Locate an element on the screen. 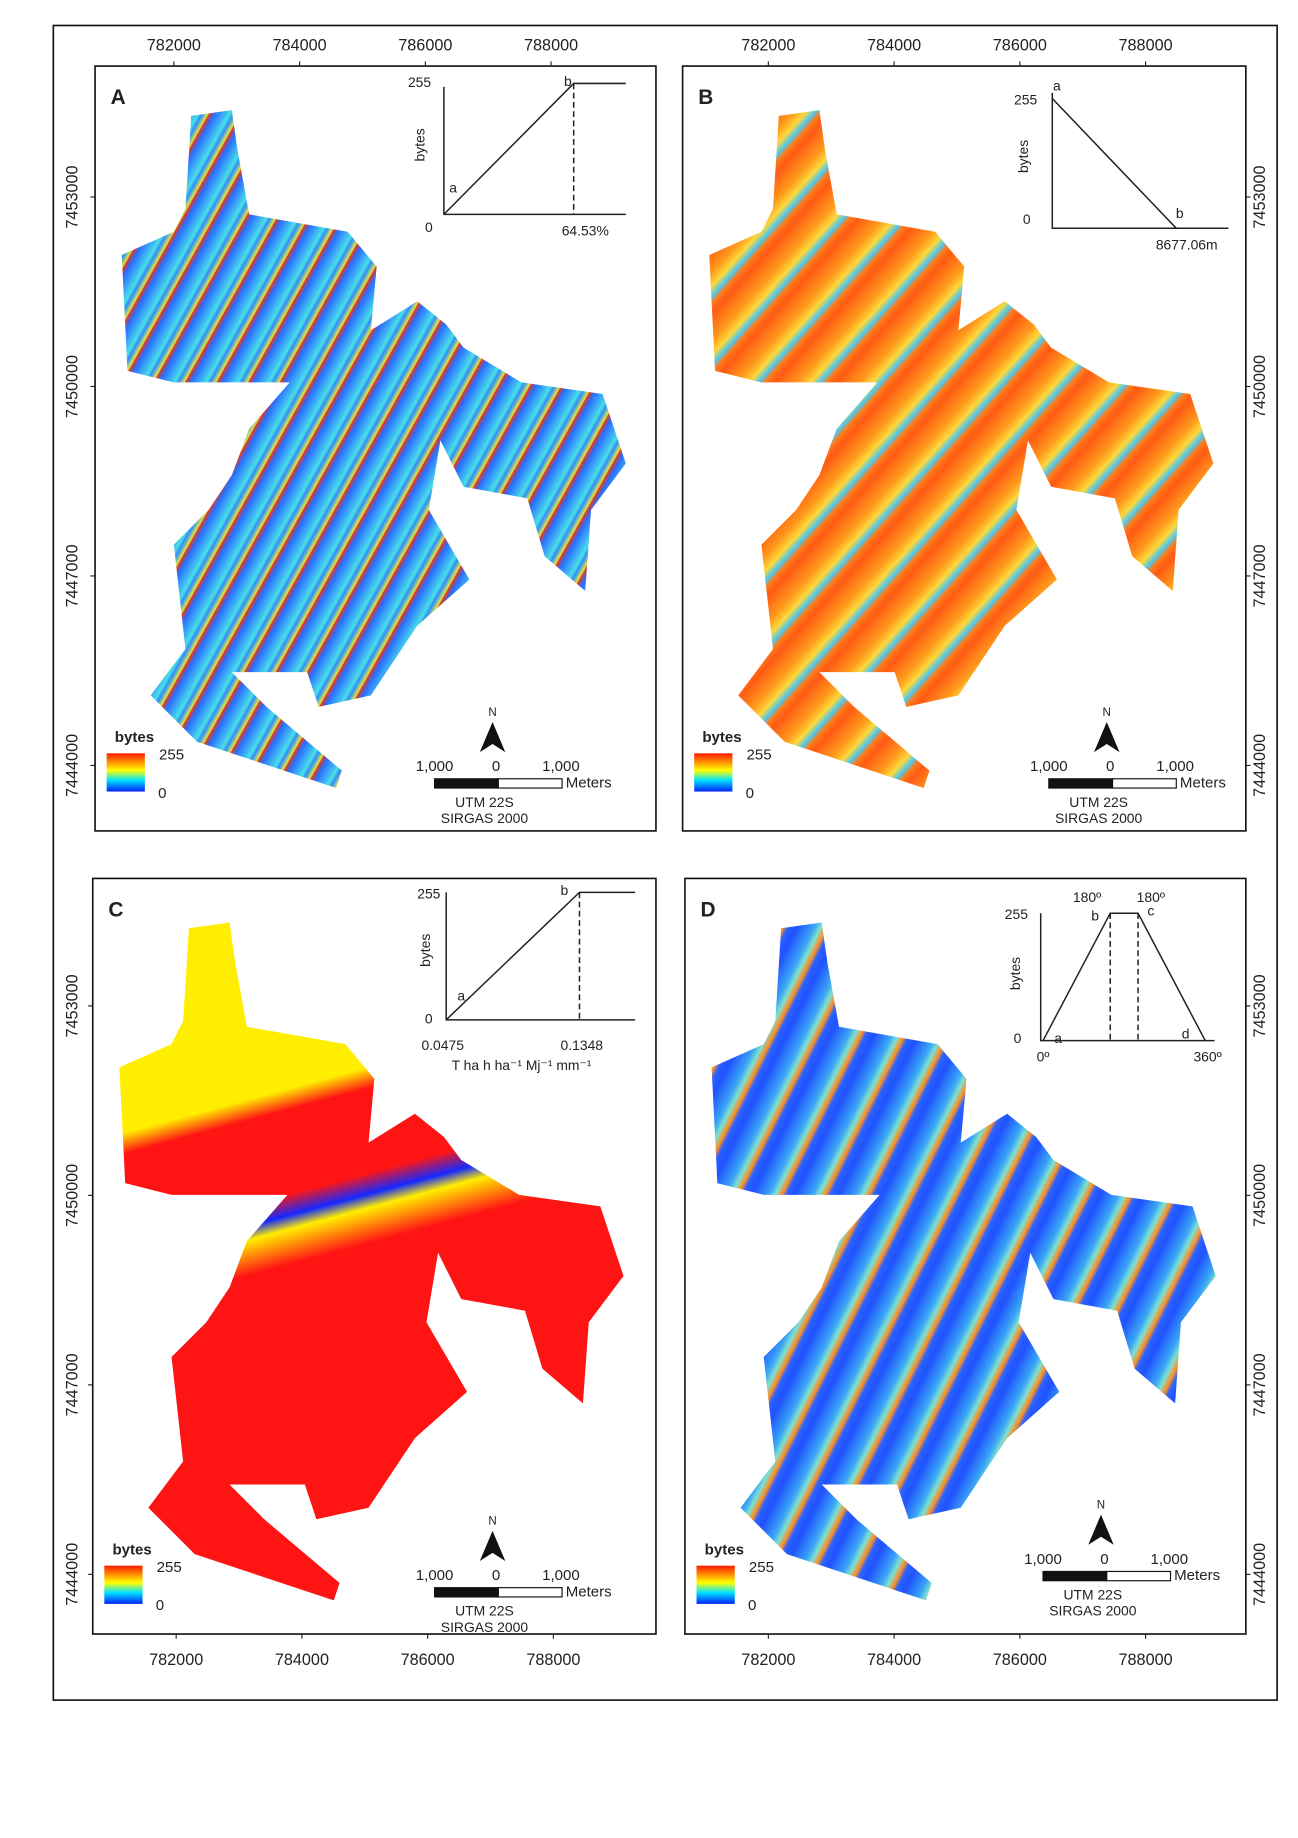 This screenshot has height=1838, width=1298. inset-label: 64.53% is located at coordinates (585, 230).